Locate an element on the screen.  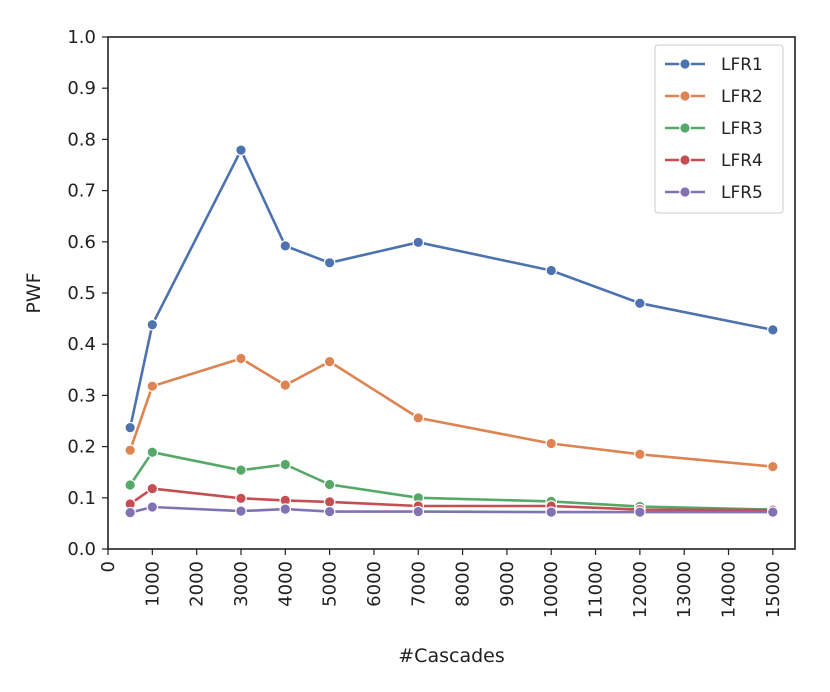
x-axis-label: #Cascades is located at coordinates (451, 656).